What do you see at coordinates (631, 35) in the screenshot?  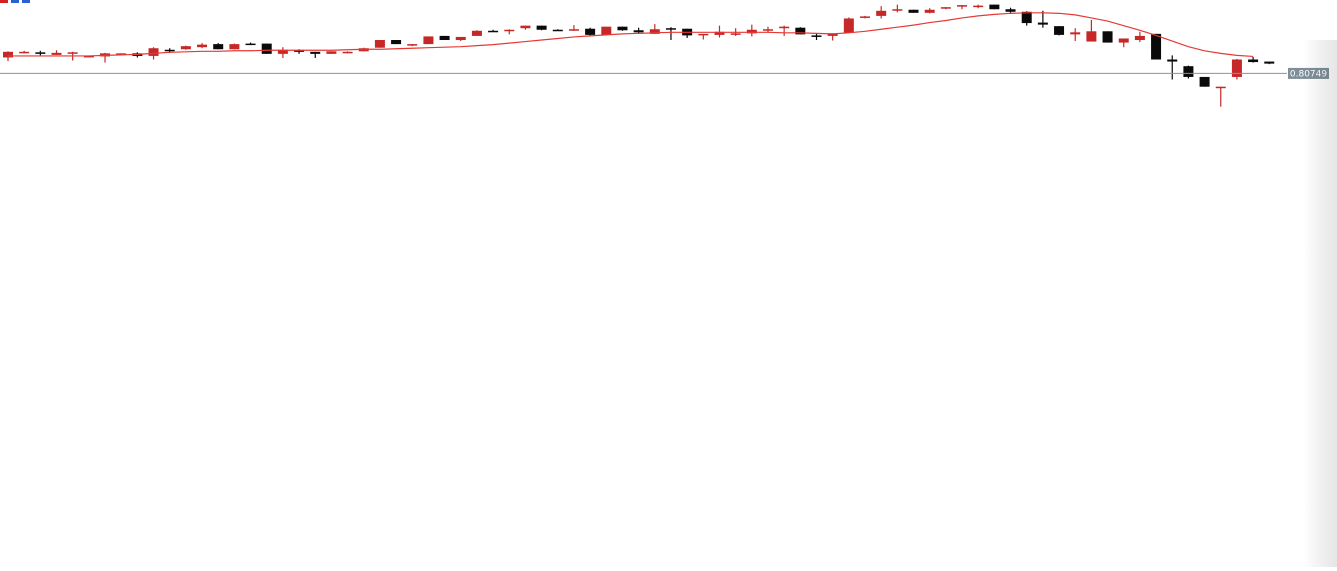 I see `moving-average-line` at bounding box center [631, 35].